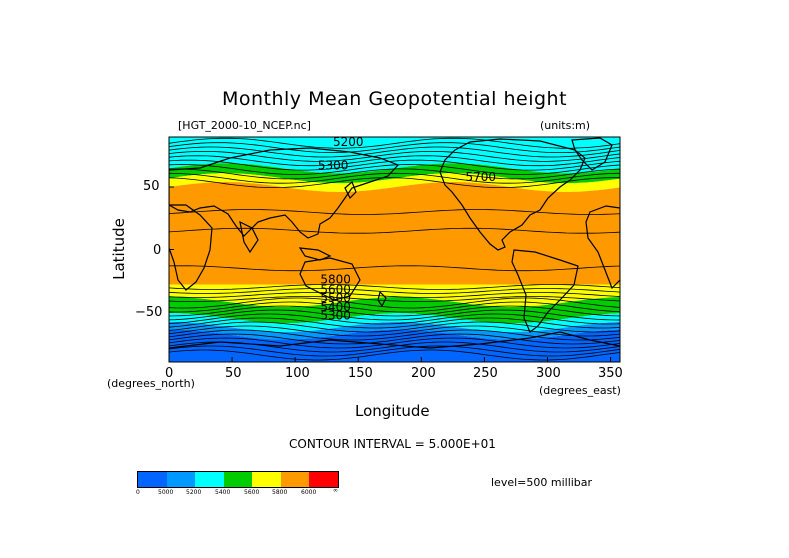 Image resolution: width=789 pixels, height=558 pixels. I want to click on colorbar-label-3: 5400, so click(223, 492).